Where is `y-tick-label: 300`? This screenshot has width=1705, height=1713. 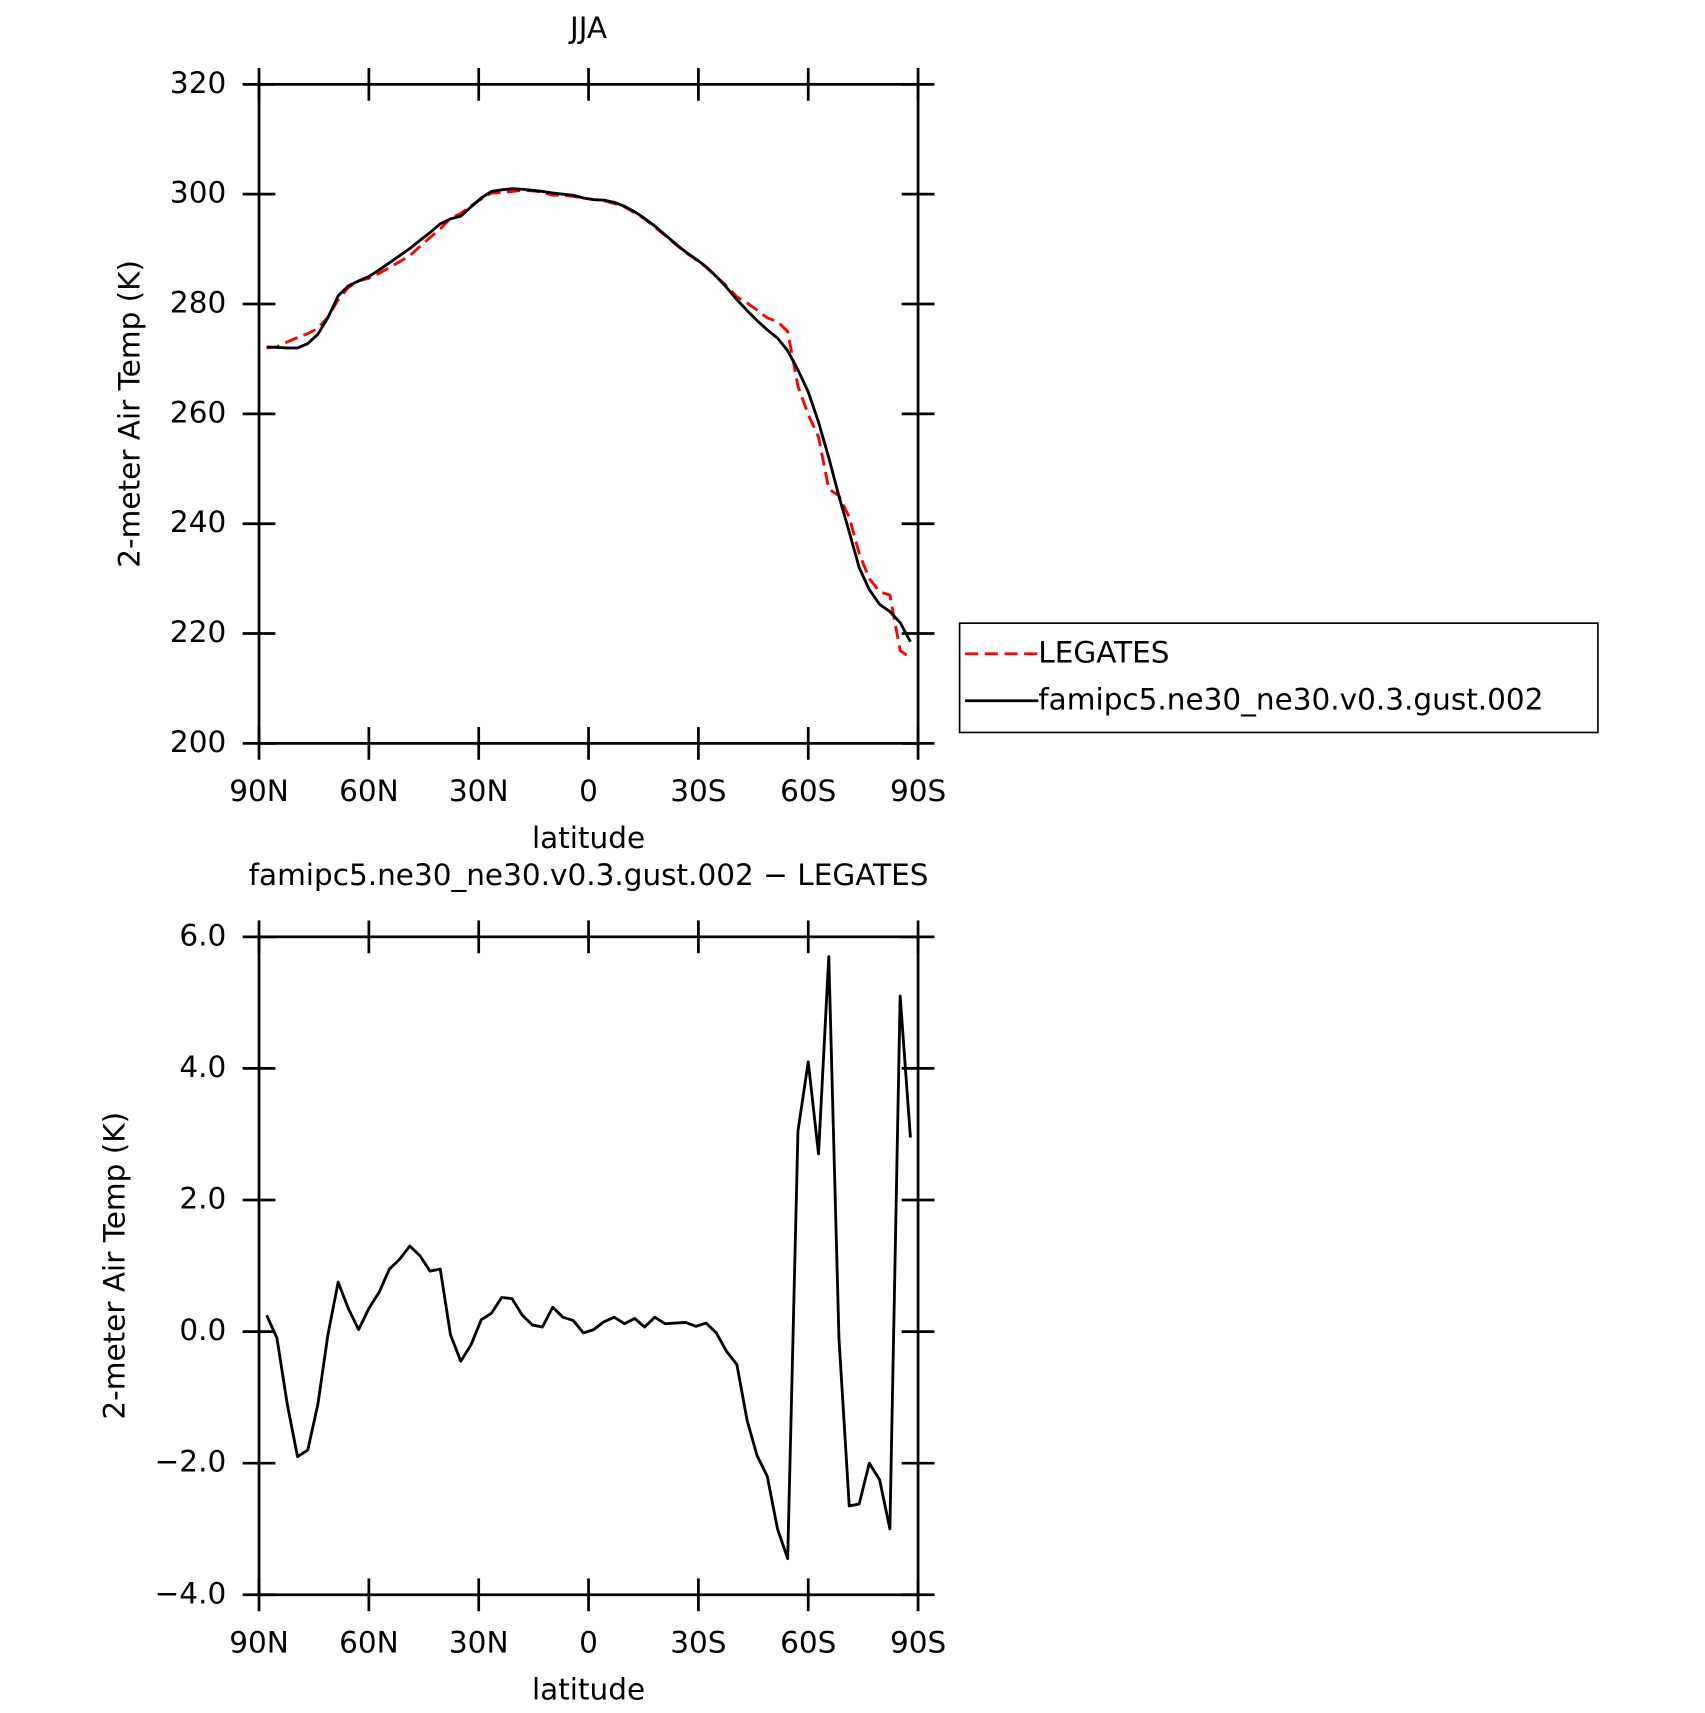
y-tick-label: 300 is located at coordinates (198, 193).